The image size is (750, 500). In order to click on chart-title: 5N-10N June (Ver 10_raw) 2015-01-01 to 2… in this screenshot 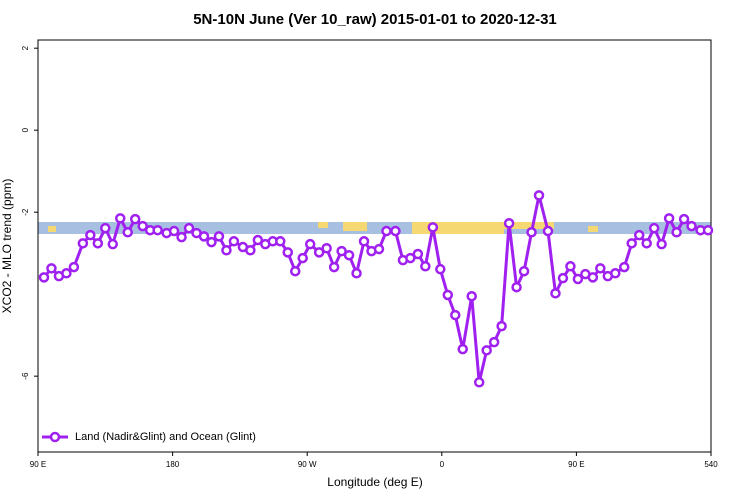, I will do `click(375, 19)`.